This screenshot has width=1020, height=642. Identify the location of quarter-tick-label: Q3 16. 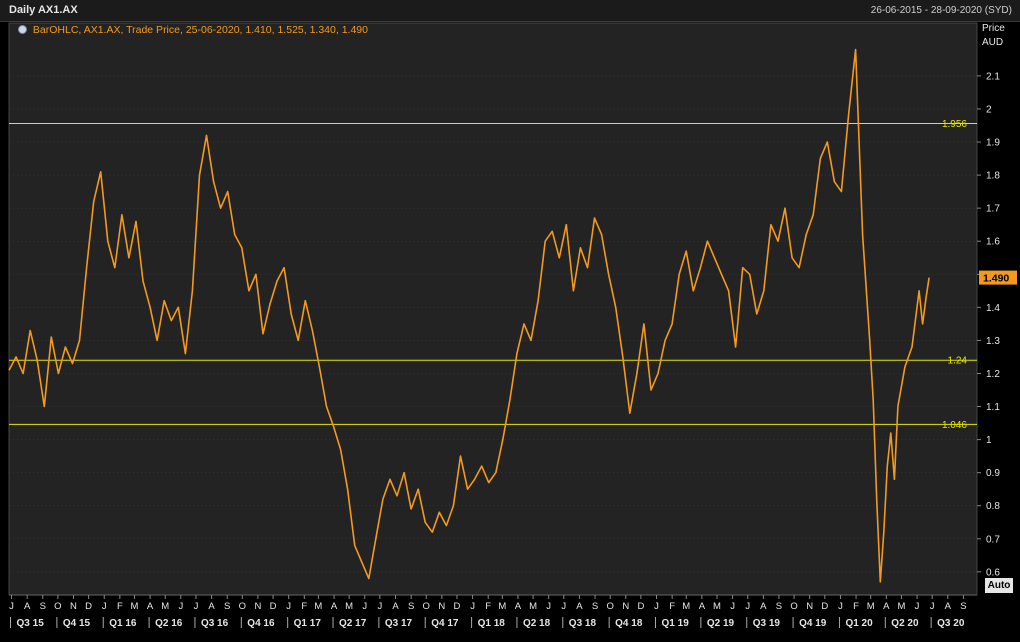
(215, 623).